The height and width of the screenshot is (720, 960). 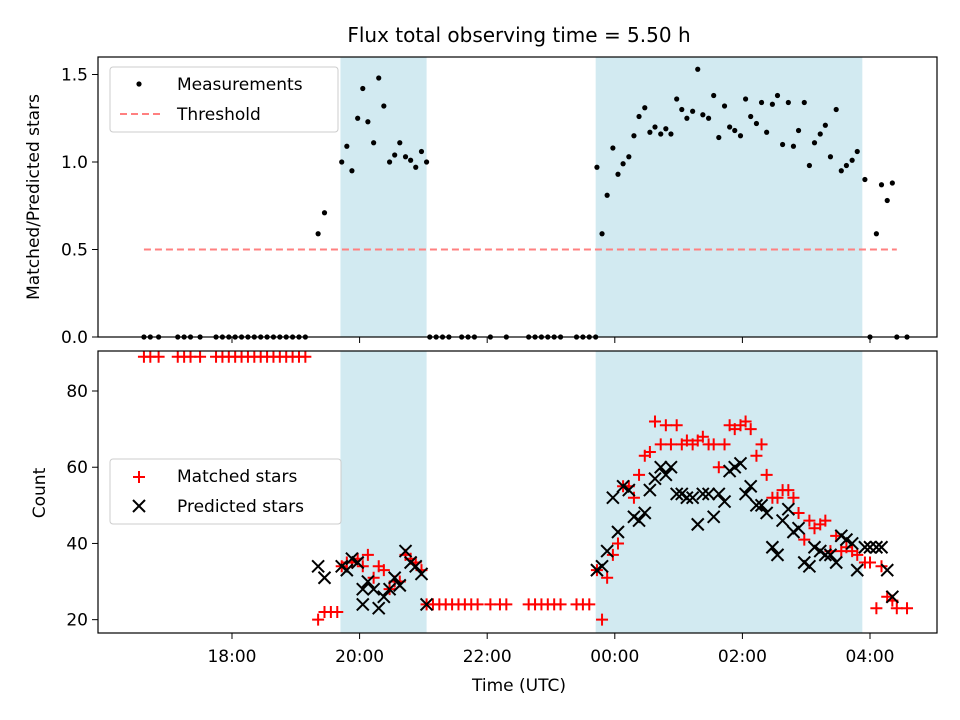 What do you see at coordinates (77, 392) in the screenshot?
I see `y-tick-label: 80` at bounding box center [77, 392].